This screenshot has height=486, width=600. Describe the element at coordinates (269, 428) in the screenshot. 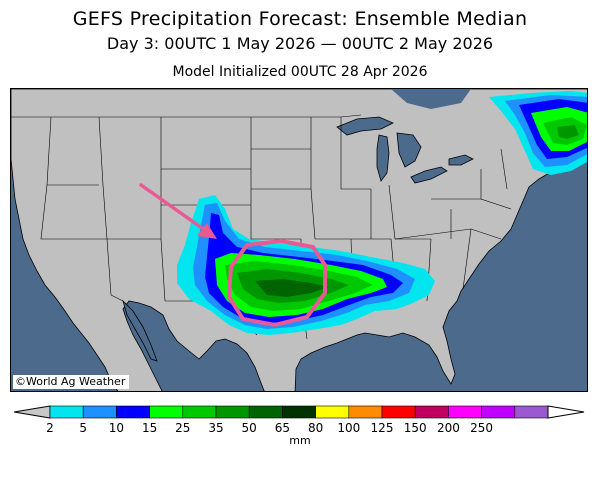

I see `scale-labels: 2 5 10 15 25 35 50 65 80 100 125 150 200 250` at that location.